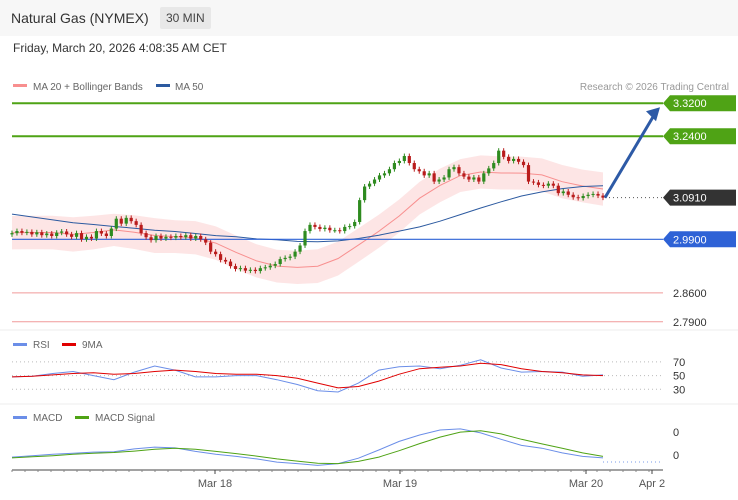  I want to click on x-axis-tick-label: Mar 20, so click(586, 484).